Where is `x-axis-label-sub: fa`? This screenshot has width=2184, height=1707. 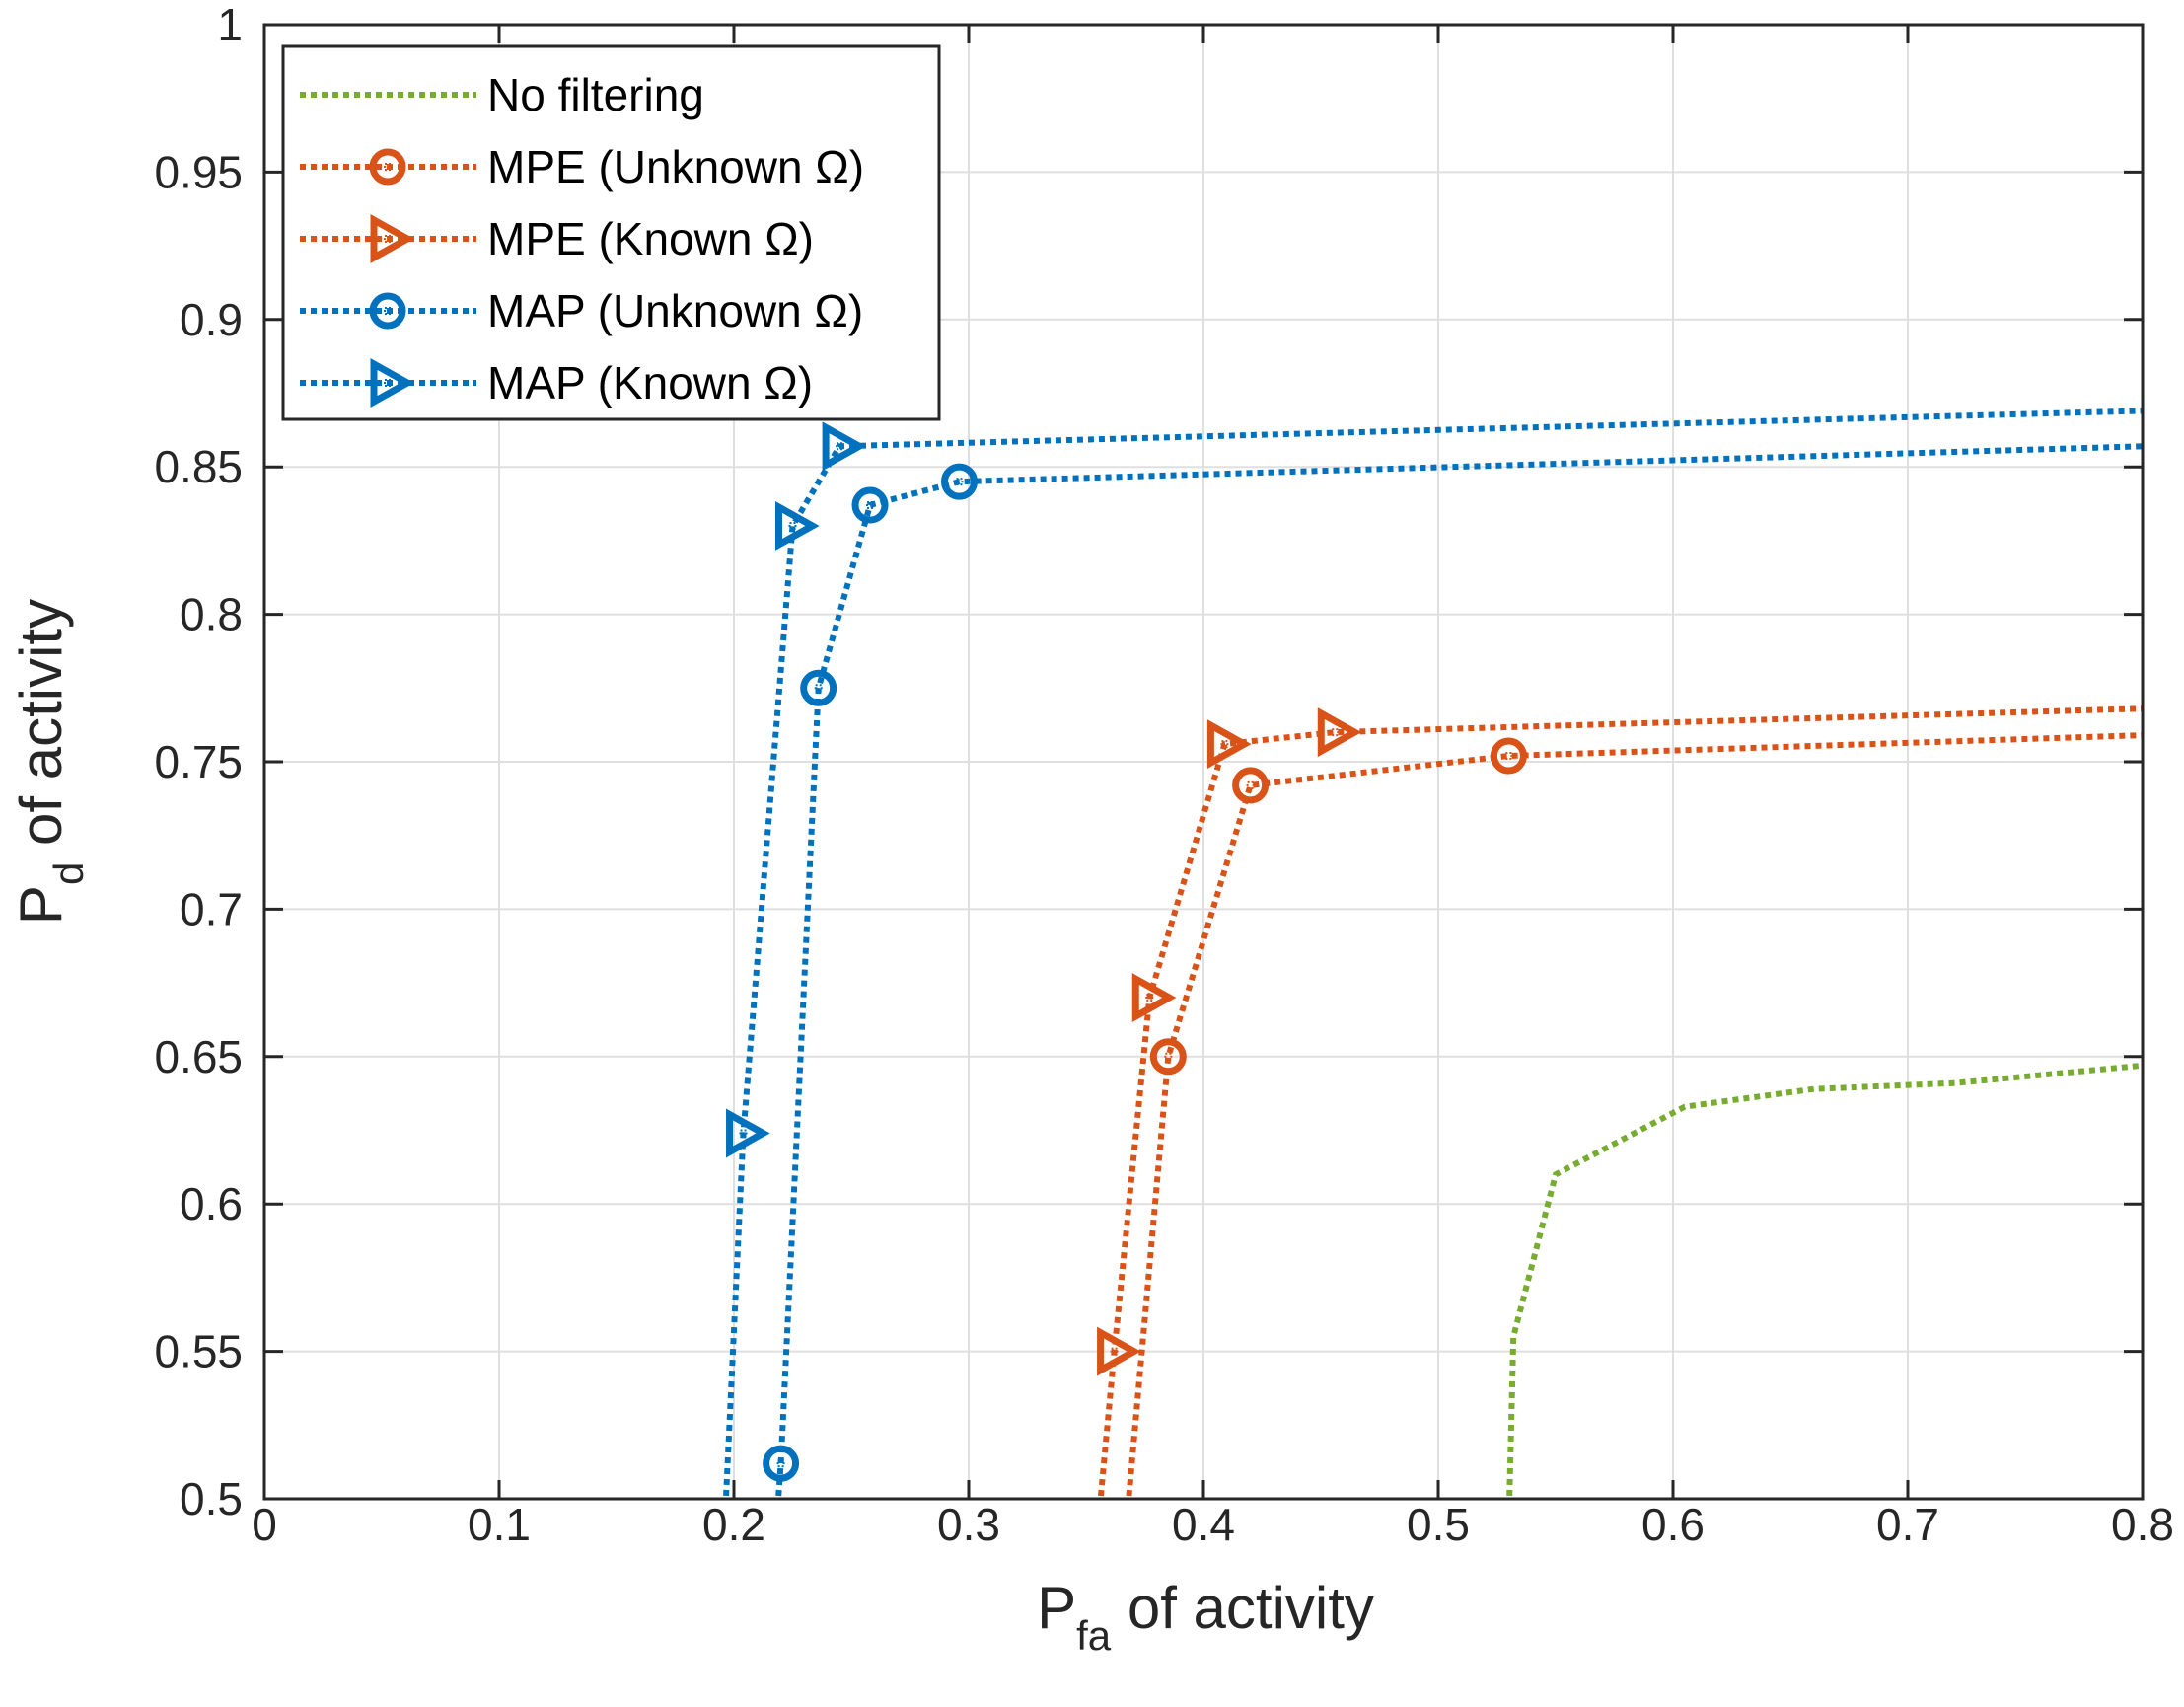 x-axis-label-sub: fa is located at coordinates (1094, 1635).